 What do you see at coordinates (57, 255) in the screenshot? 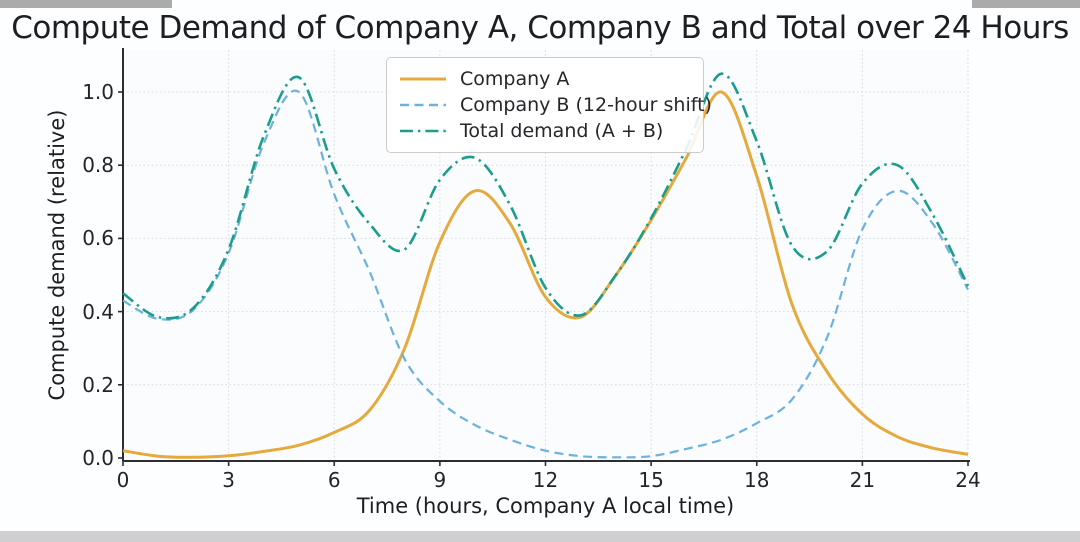
I see `y-axis-label: Compute demand (relative)` at bounding box center [57, 255].